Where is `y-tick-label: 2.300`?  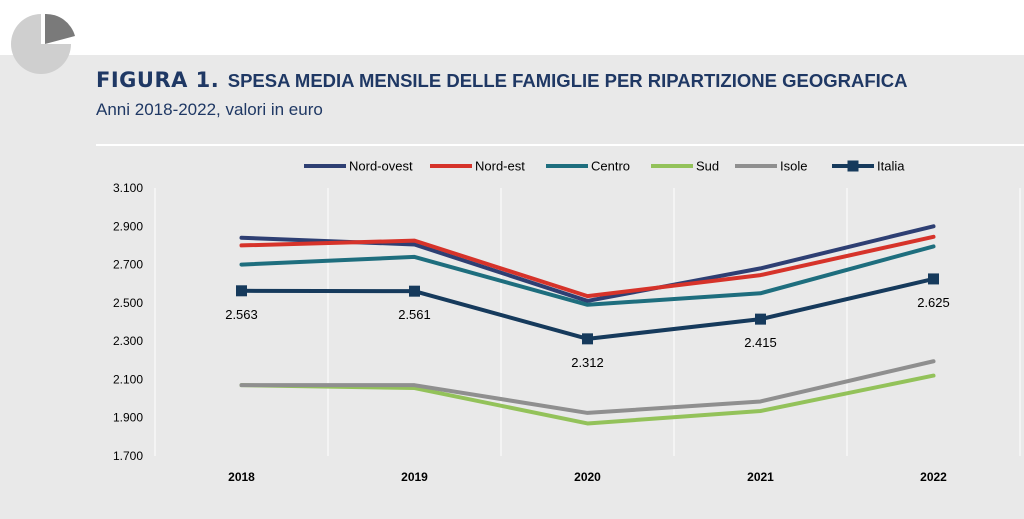 y-tick-label: 2.300 is located at coordinates (128, 341).